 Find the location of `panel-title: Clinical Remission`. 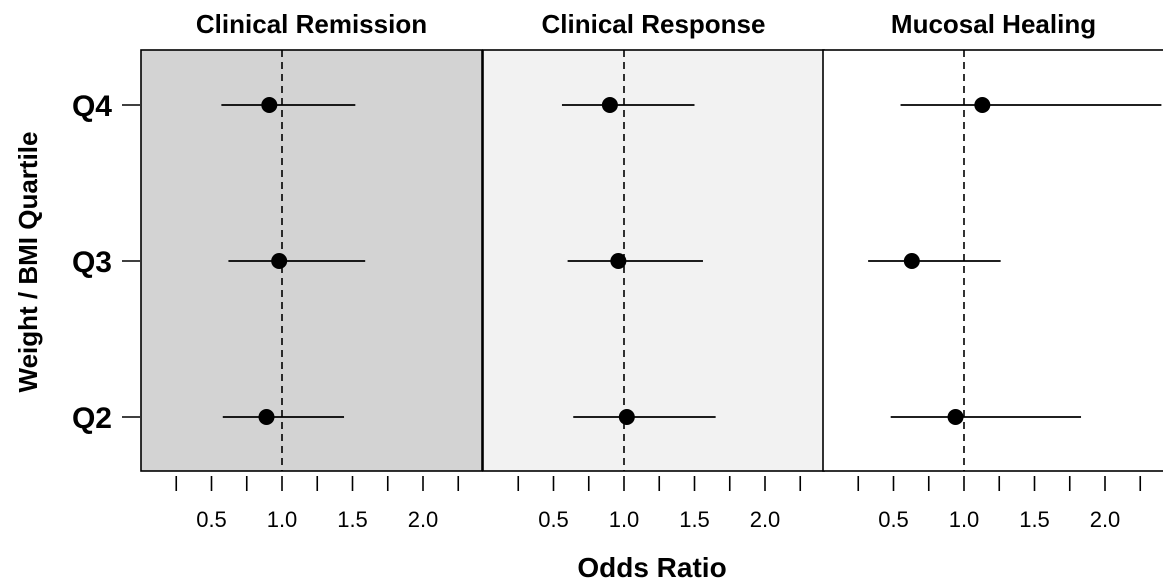

panel-title: Clinical Remission is located at coordinates (311, 24).